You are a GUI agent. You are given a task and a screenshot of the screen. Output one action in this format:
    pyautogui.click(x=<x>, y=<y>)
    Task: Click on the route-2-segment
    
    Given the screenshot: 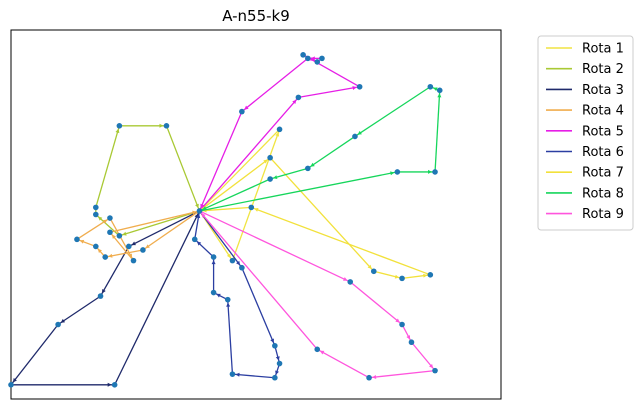 What is the action you would take?
    pyautogui.click(x=107, y=166)
    